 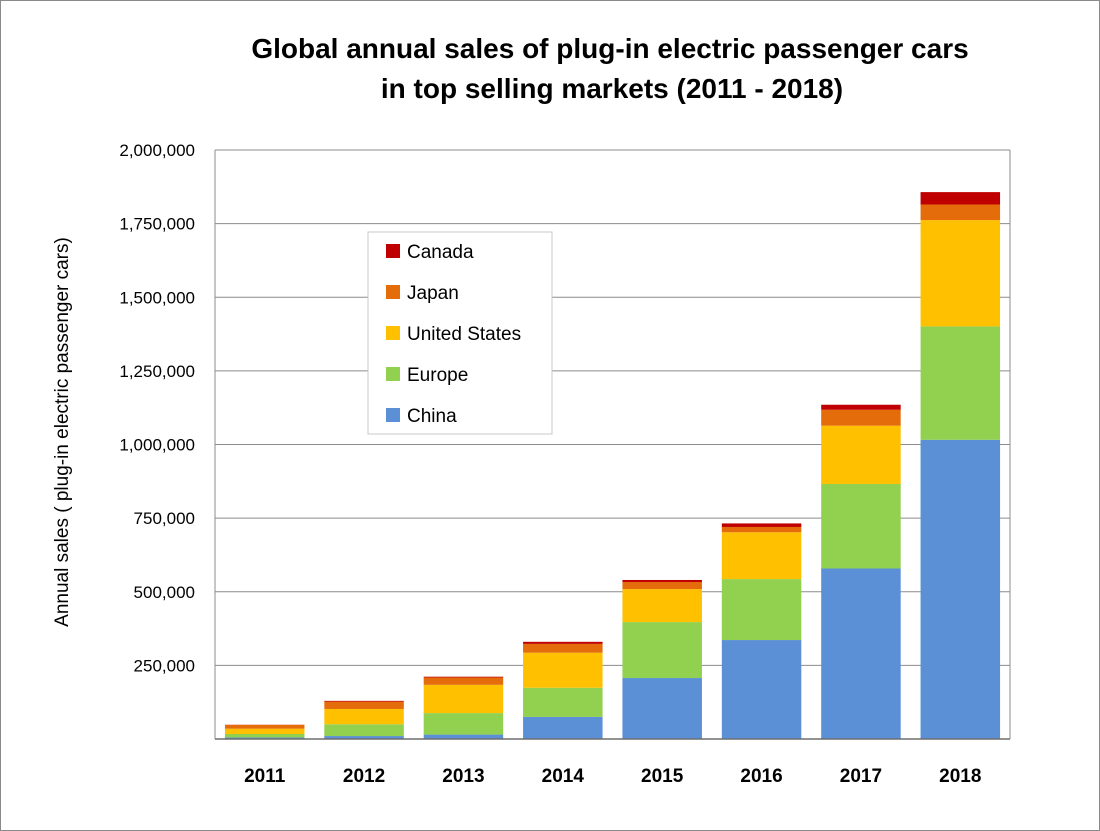 What do you see at coordinates (437, 375) in the screenshot?
I see `legend-label-europe: Europe` at bounding box center [437, 375].